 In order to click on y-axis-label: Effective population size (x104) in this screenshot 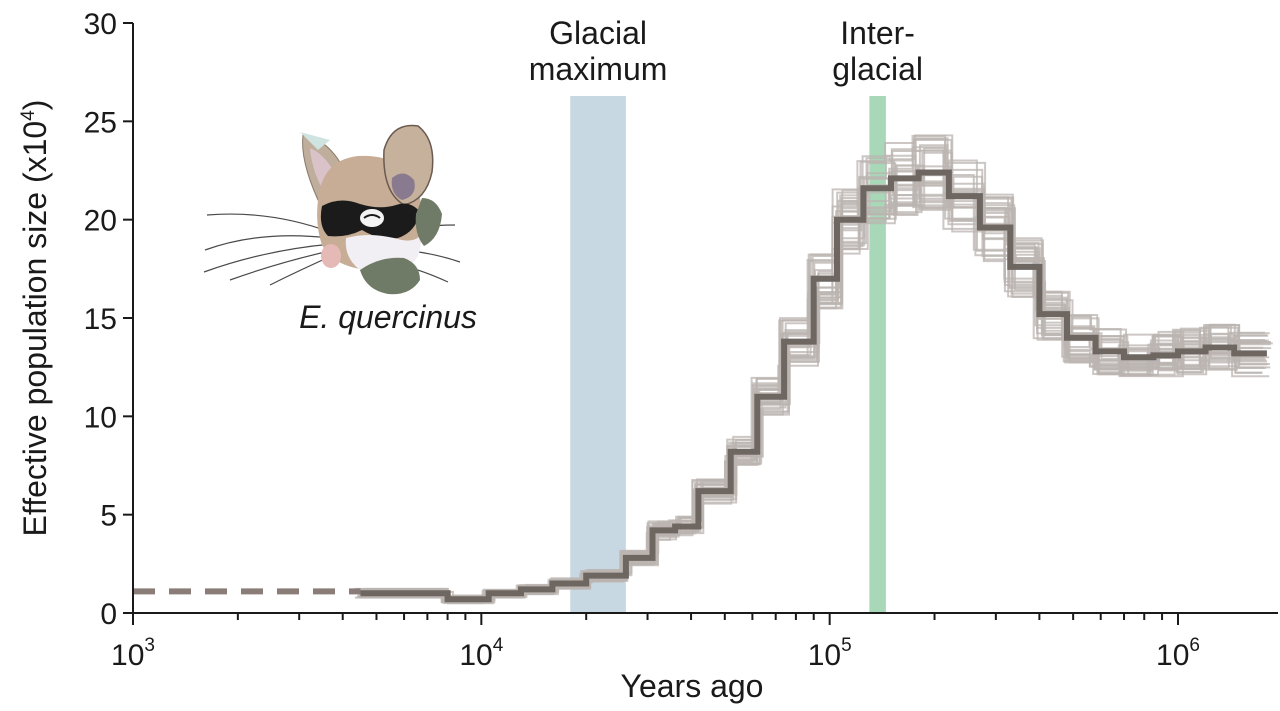, I will do `click(35, 318)`.